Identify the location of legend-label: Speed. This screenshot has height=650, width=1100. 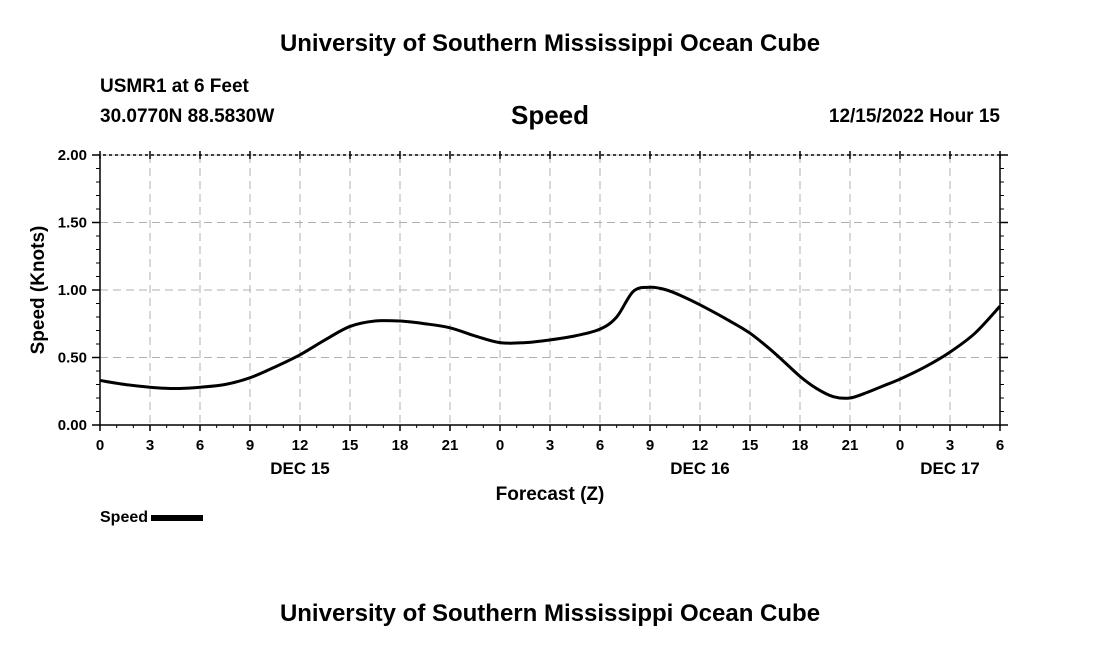
(124, 517).